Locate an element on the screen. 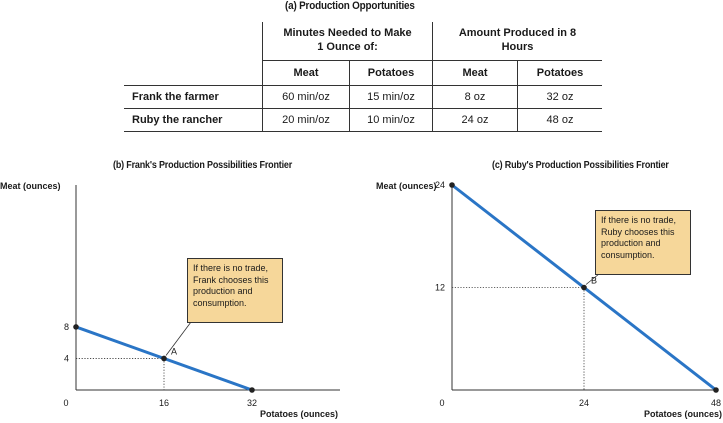  row-name: Ruby the rancher is located at coordinates (193, 120).